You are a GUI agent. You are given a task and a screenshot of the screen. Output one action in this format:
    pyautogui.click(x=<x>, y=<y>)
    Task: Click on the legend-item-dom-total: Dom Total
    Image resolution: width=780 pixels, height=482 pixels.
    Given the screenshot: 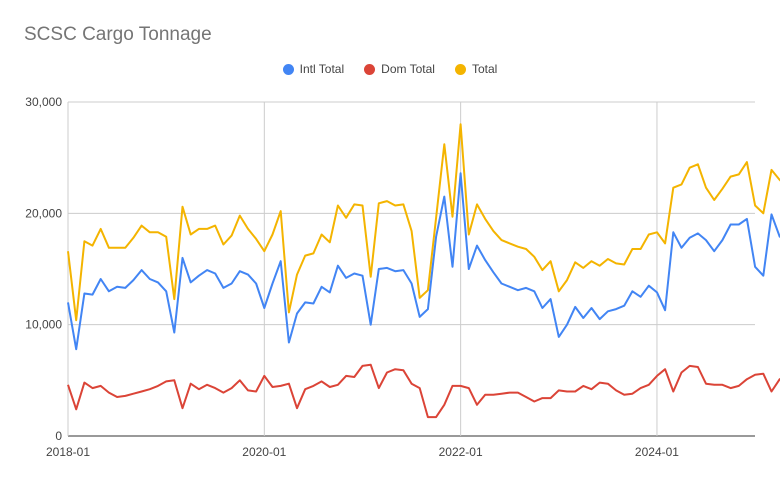 What is the action you would take?
    pyautogui.click(x=399, y=69)
    